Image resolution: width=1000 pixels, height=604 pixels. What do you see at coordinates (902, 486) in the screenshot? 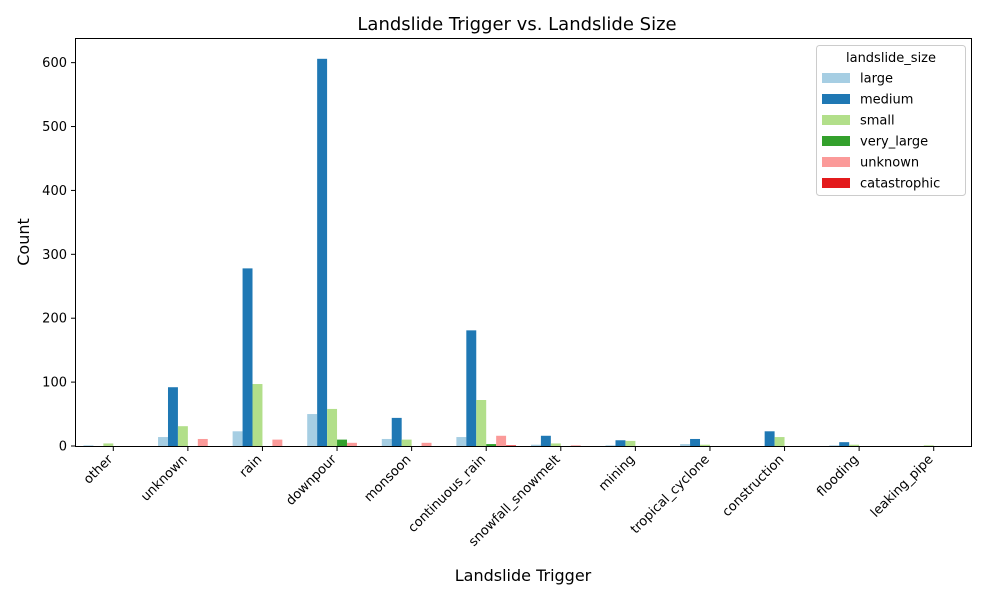
I see `x-tick-label-leaking_pipe: leaking_pipe` at bounding box center [902, 486].